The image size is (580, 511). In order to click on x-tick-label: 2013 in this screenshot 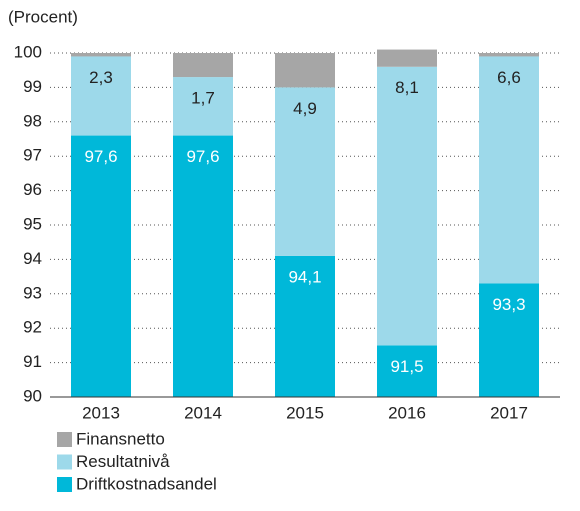, I will do `click(101, 412)`.